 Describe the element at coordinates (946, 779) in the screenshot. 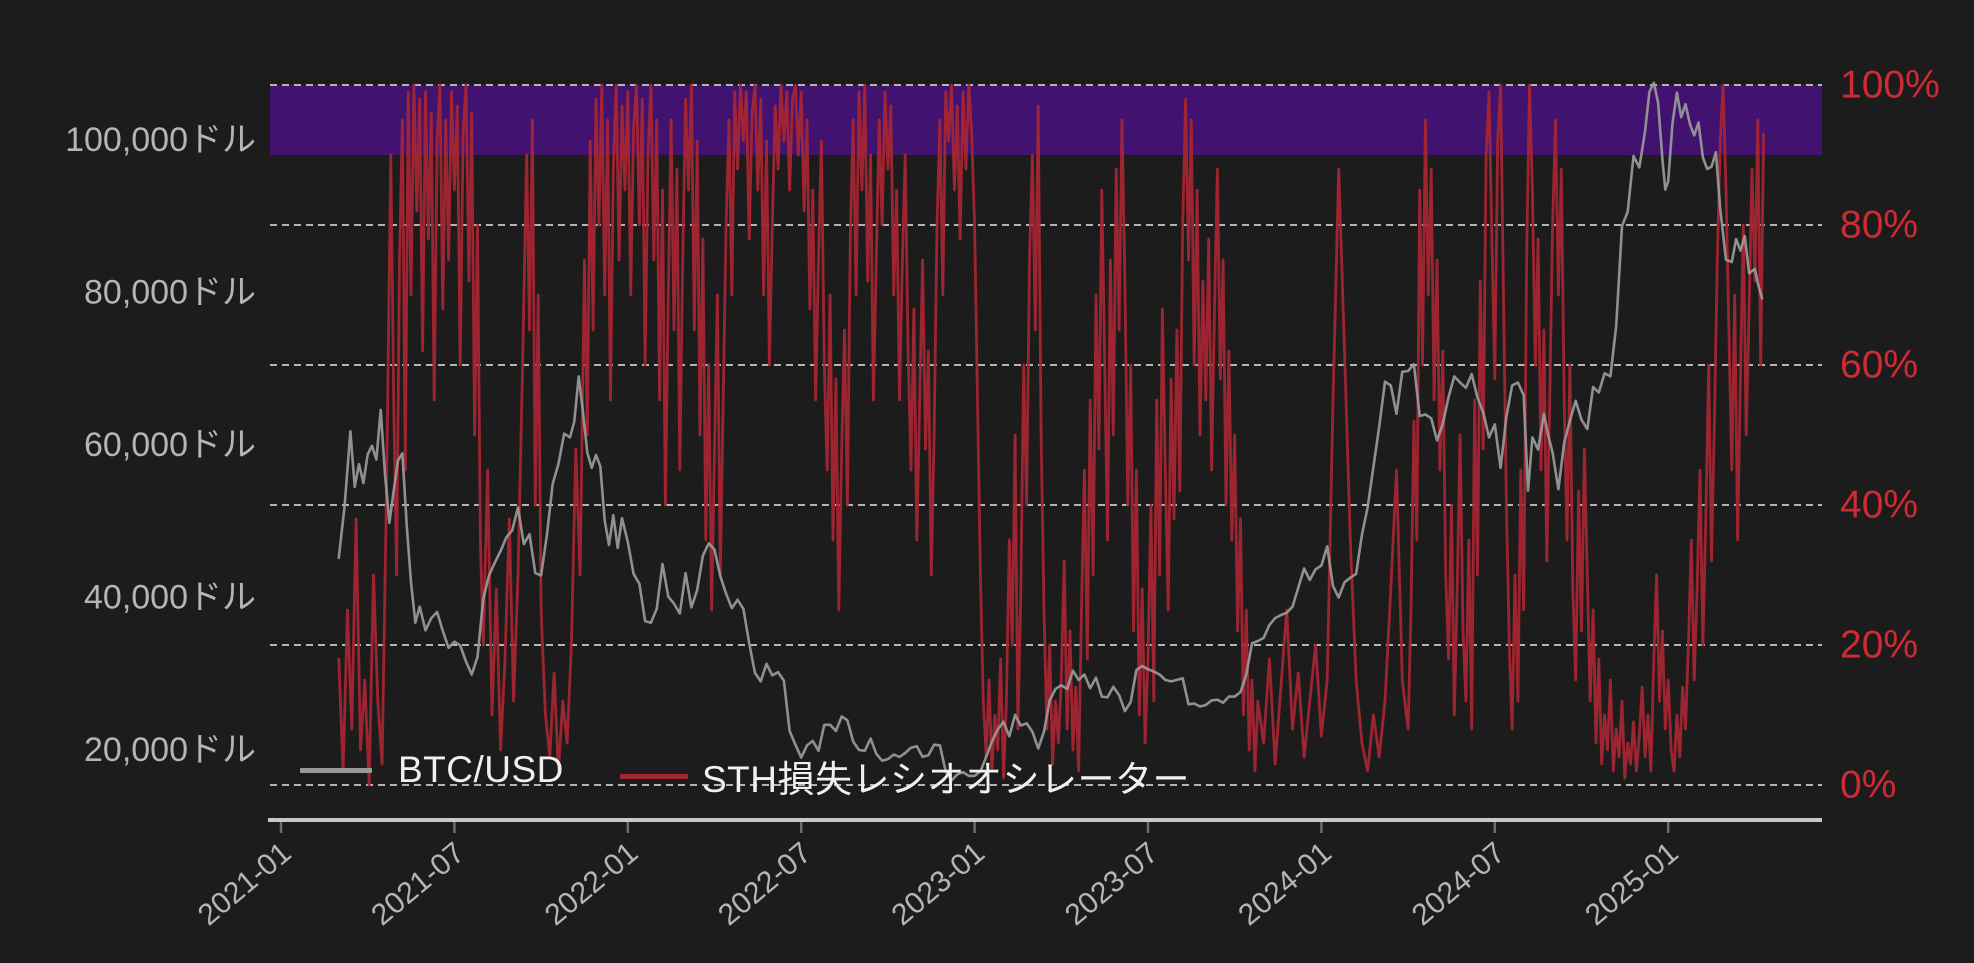

I see `sth-oscillator-legend-label: STH損失レシオオシレーター` at that location.